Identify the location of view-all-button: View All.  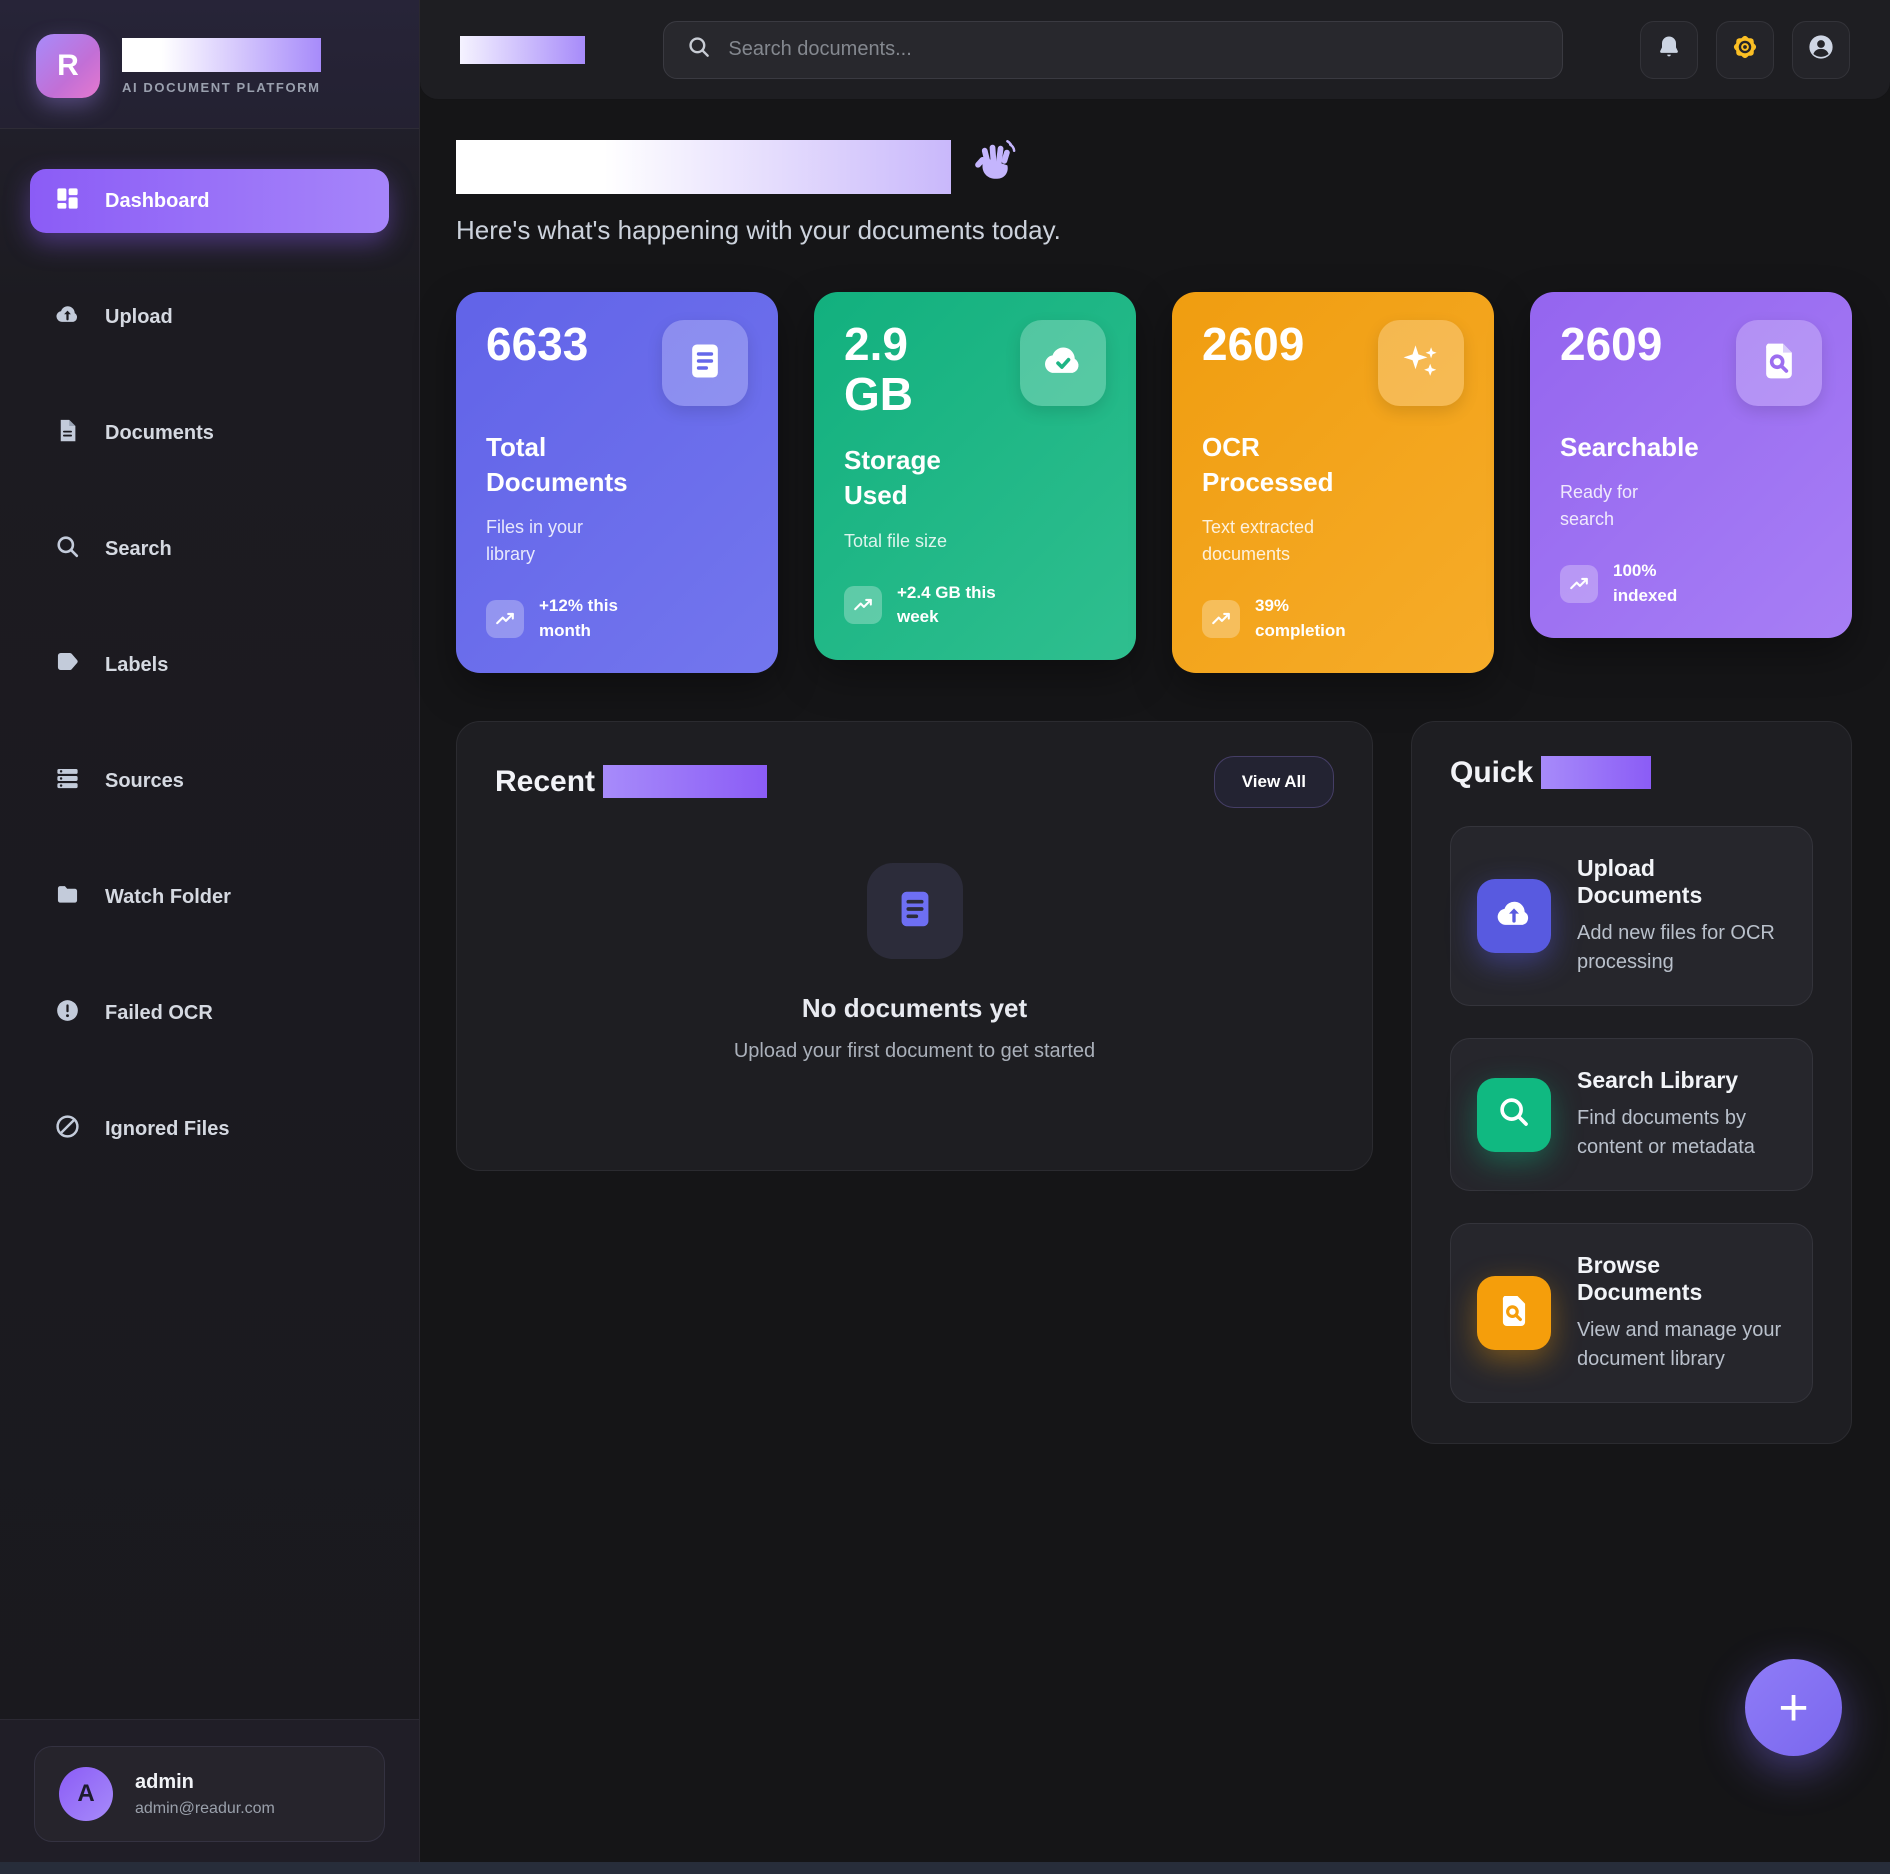
(1273, 782).